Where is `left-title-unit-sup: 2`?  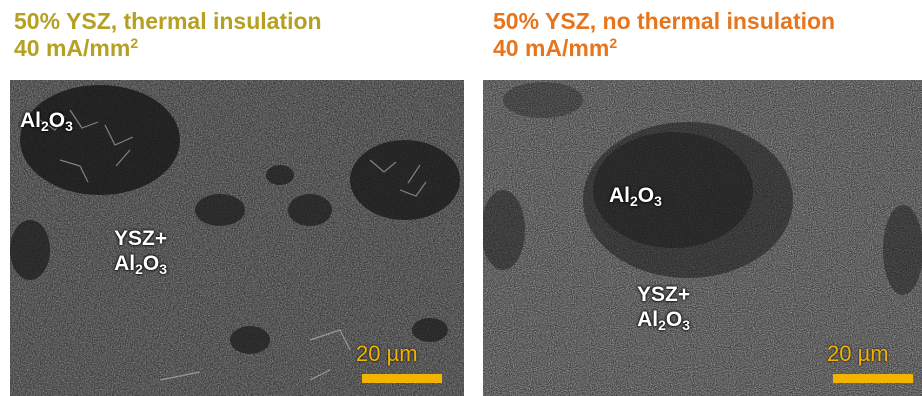 left-title-unit-sup: 2 is located at coordinates (134, 43).